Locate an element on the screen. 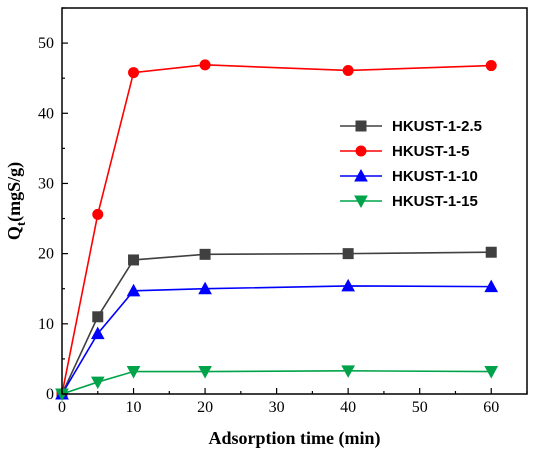  x-tick-label: 20 is located at coordinates (205, 407).